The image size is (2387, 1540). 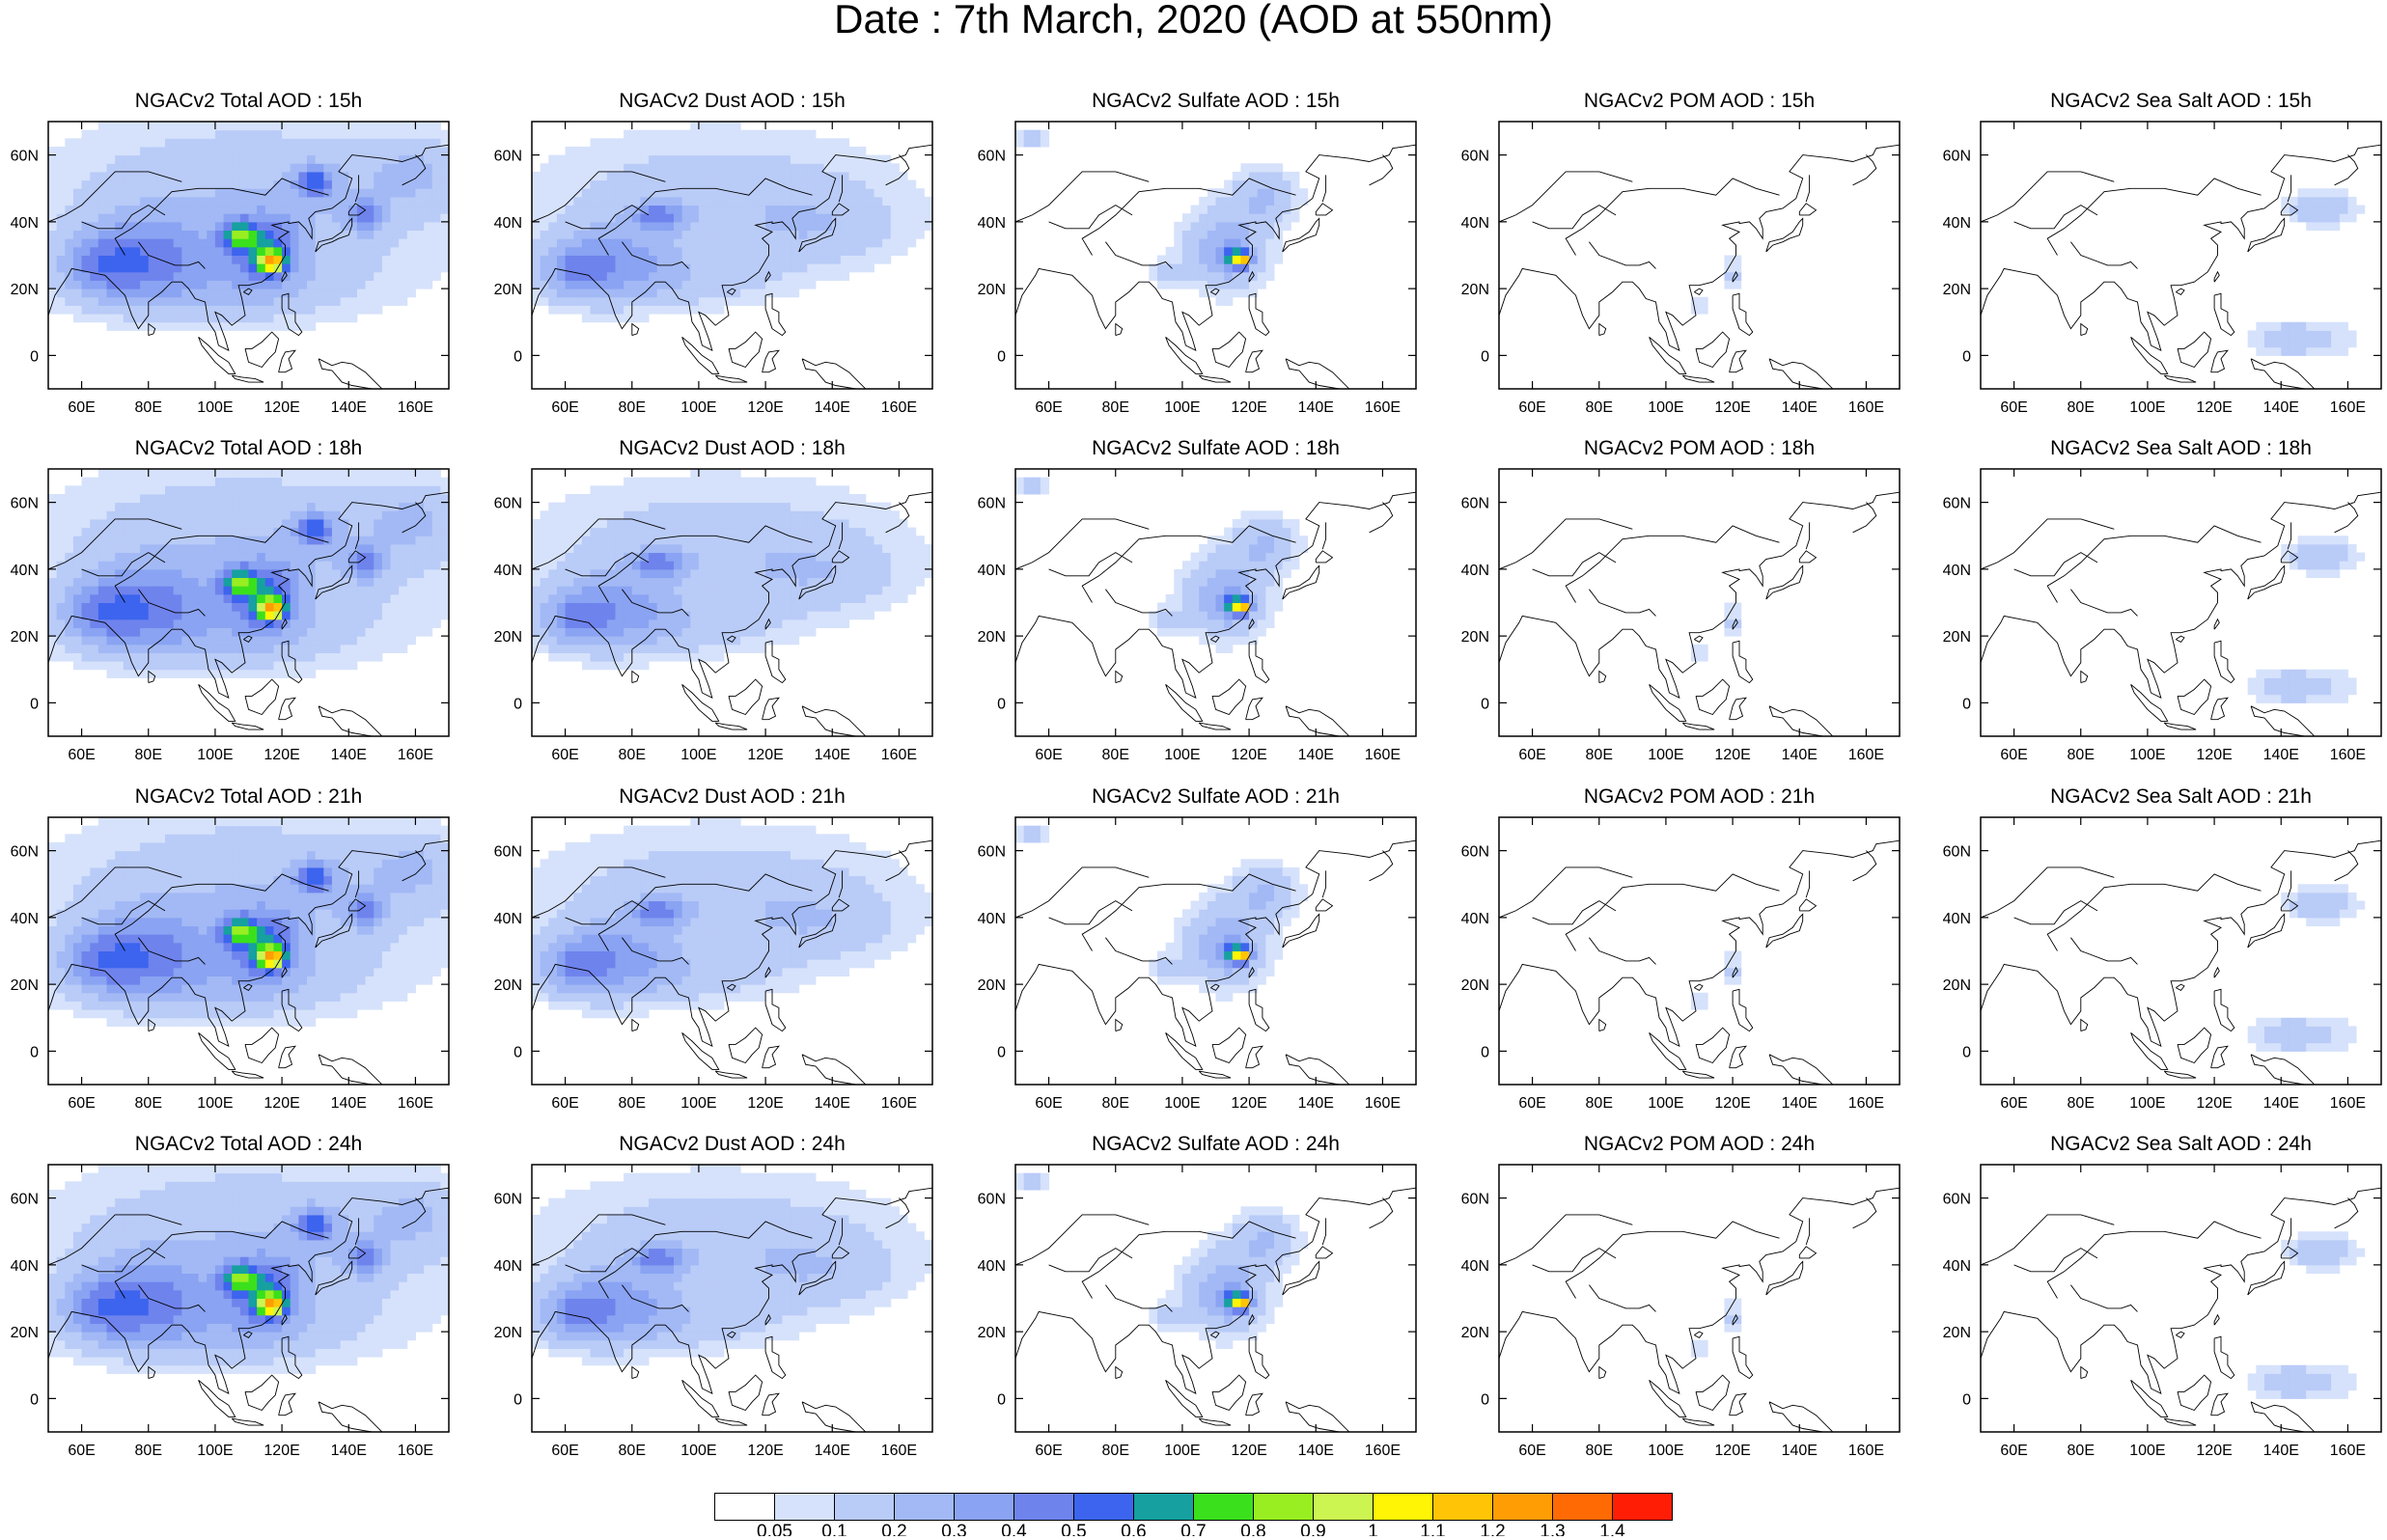 I want to click on colorbar-label: 1.3, so click(x=1552, y=1529).